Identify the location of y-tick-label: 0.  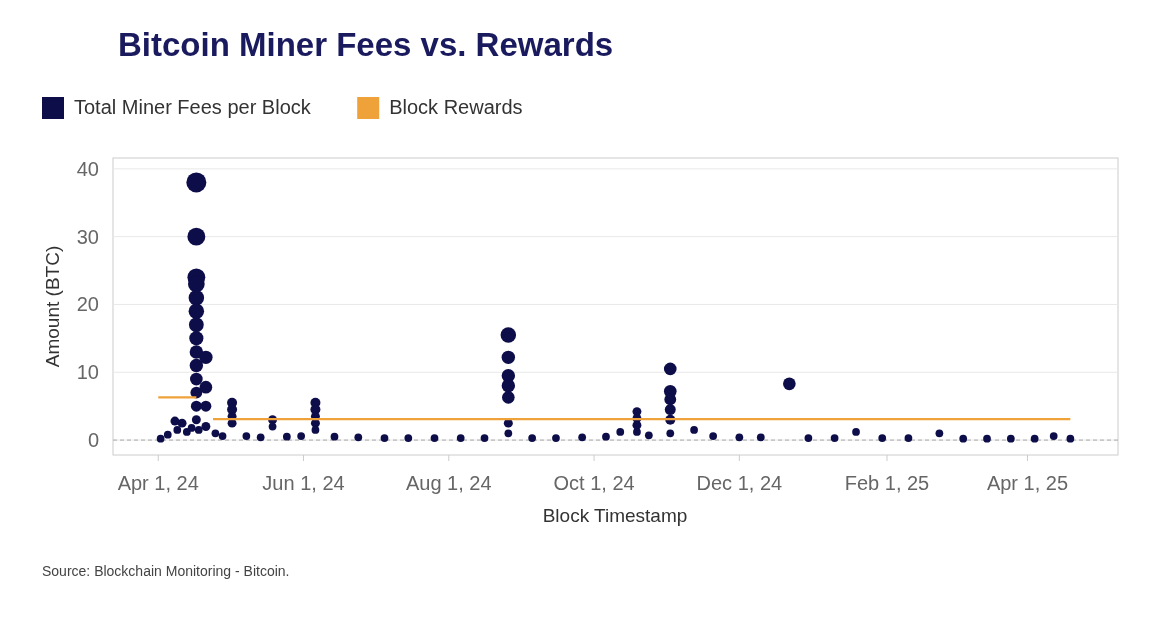
(93, 440).